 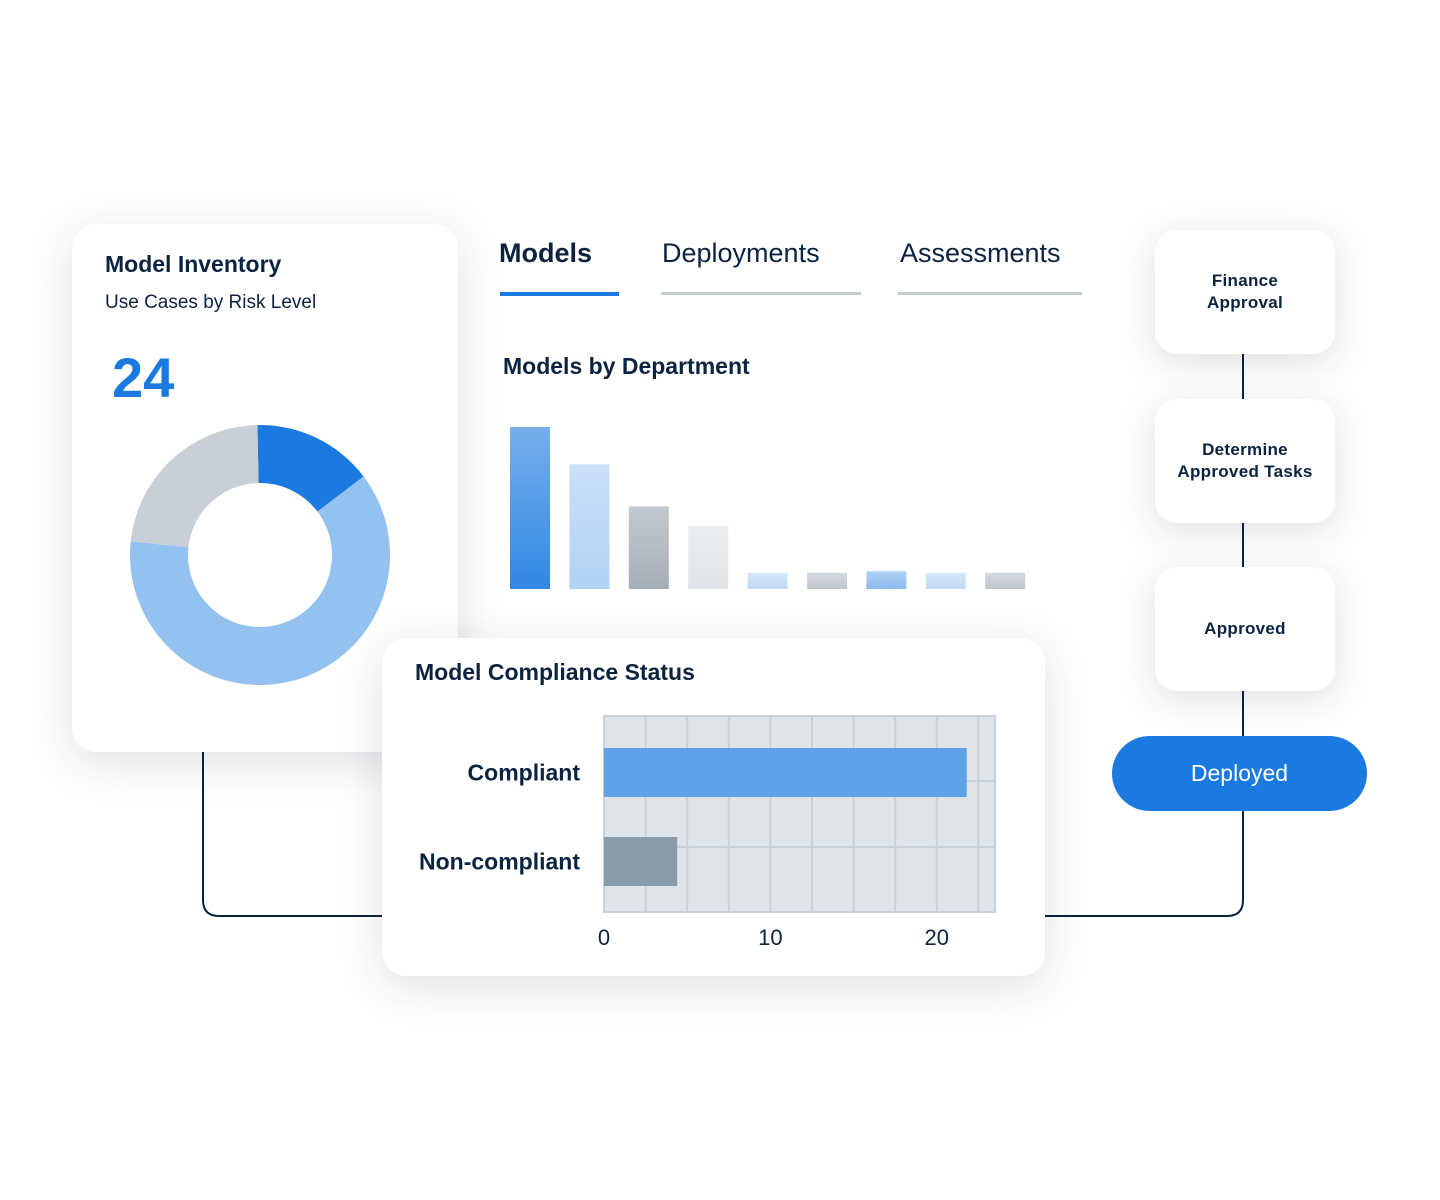 What do you see at coordinates (990, 293) in the screenshot?
I see `tab-assessments-underline` at bounding box center [990, 293].